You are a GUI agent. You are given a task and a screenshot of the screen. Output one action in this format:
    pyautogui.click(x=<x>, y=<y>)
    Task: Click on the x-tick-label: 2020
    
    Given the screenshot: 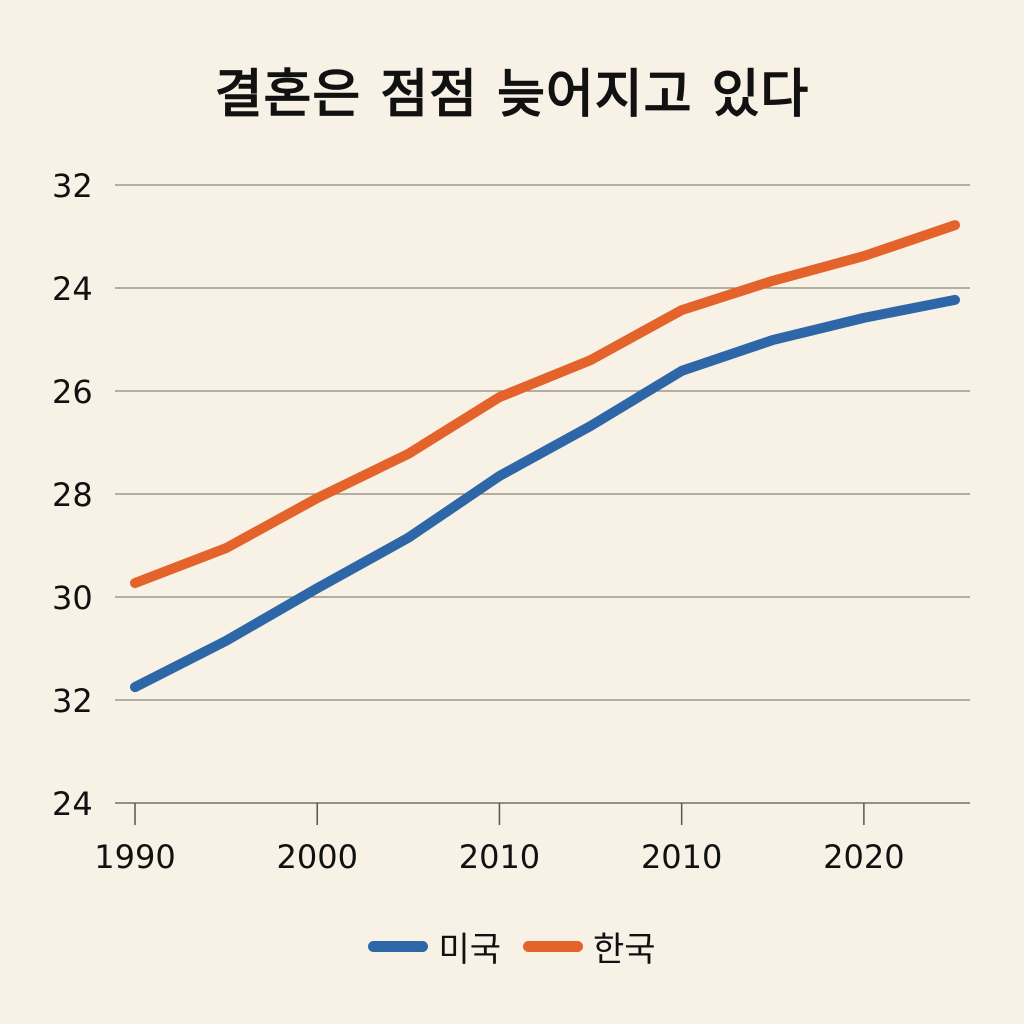 What is the action you would take?
    pyautogui.click(x=863, y=857)
    